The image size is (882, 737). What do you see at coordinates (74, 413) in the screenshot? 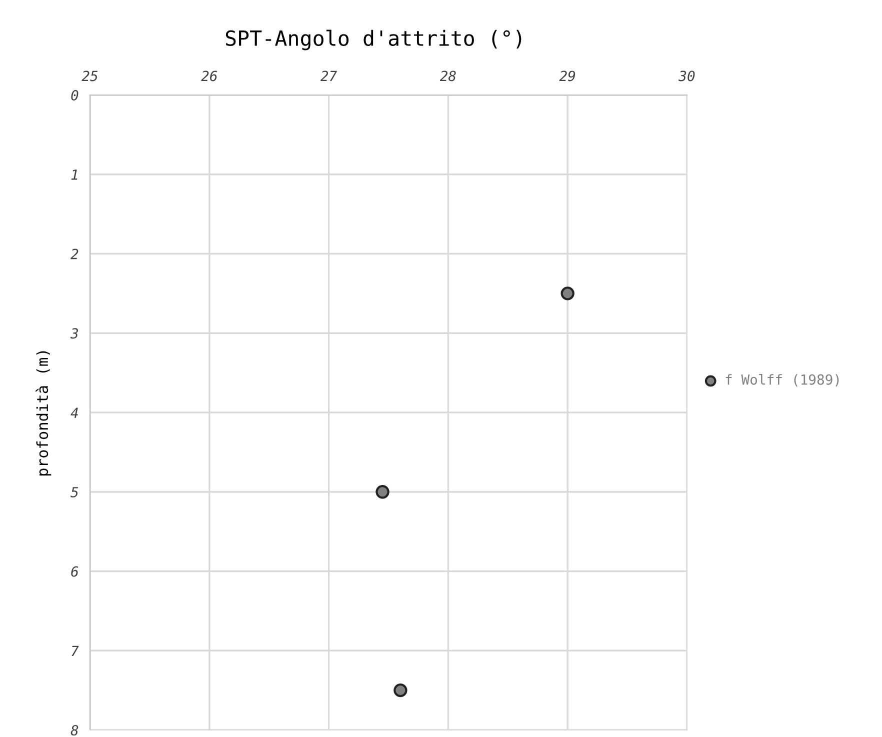
I see `y-tick-label: 4` at bounding box center [74, 413].